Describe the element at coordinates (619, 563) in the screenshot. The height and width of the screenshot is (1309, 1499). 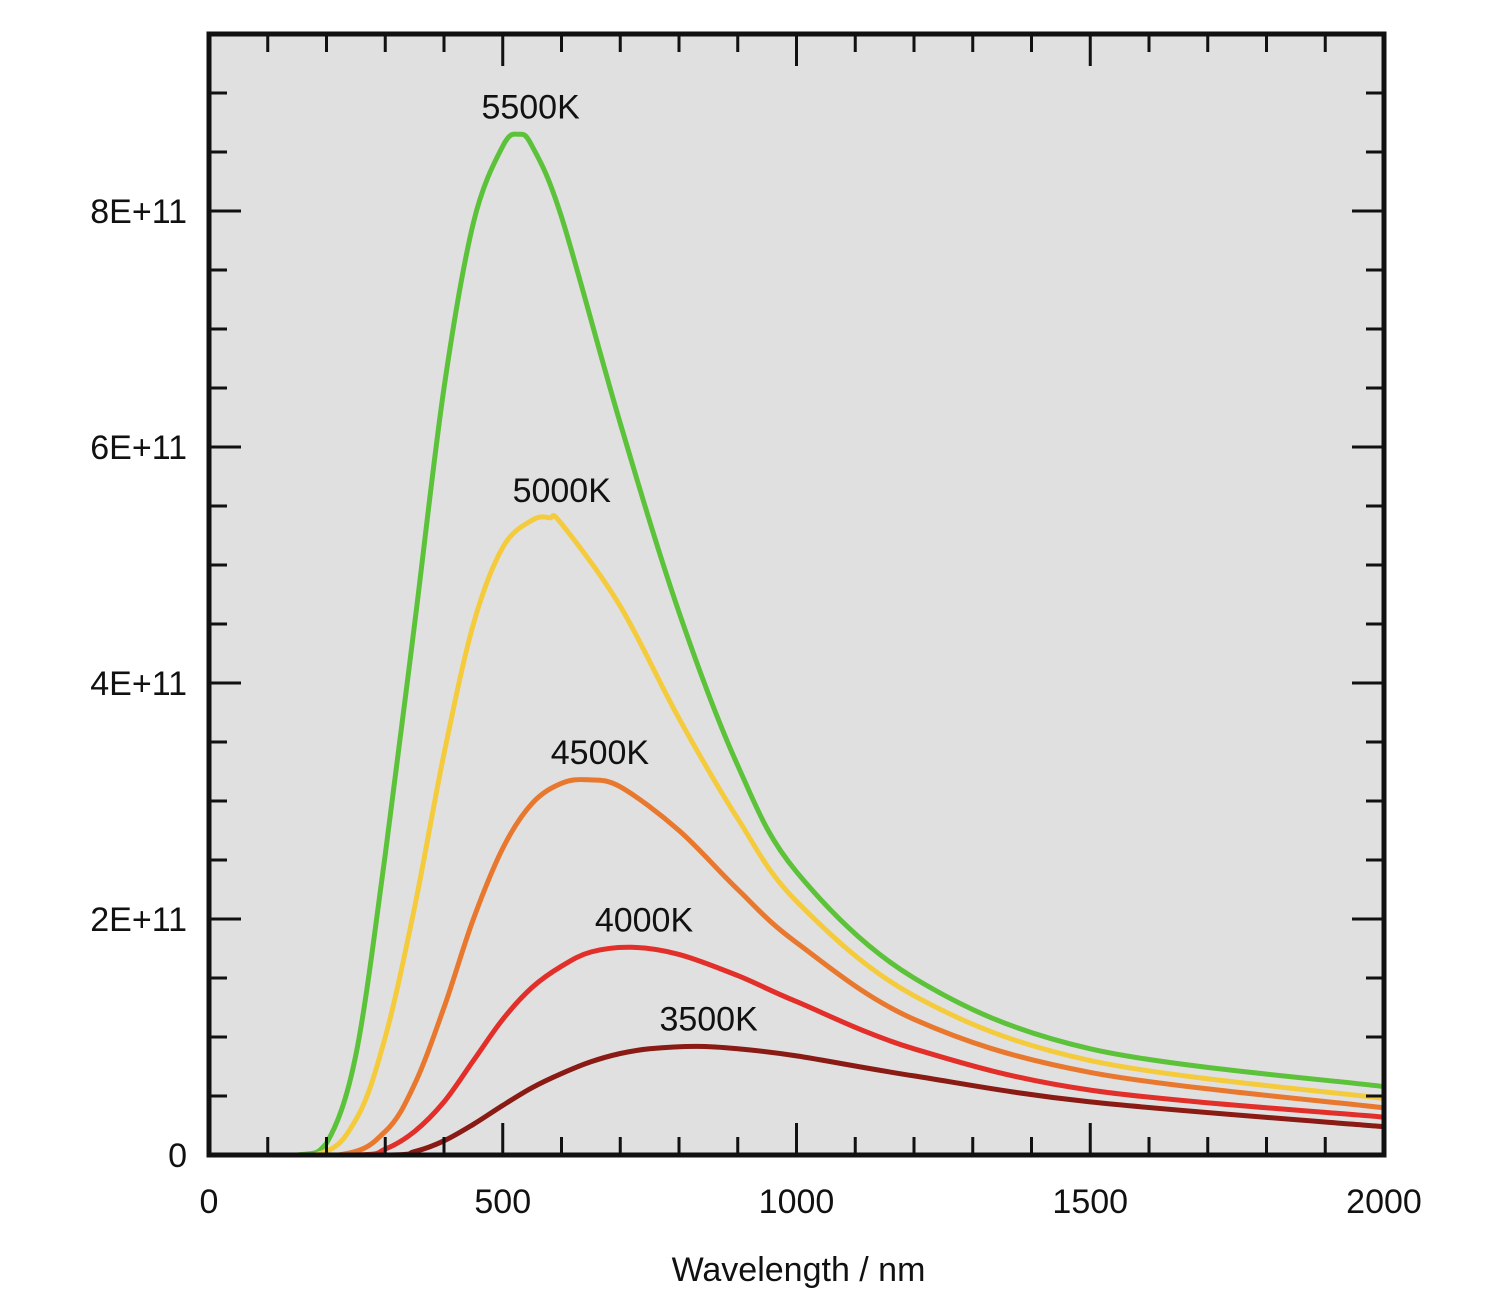
I see `series-labels: 5500K 5000K 4500K 4000K 3500K` at that location.